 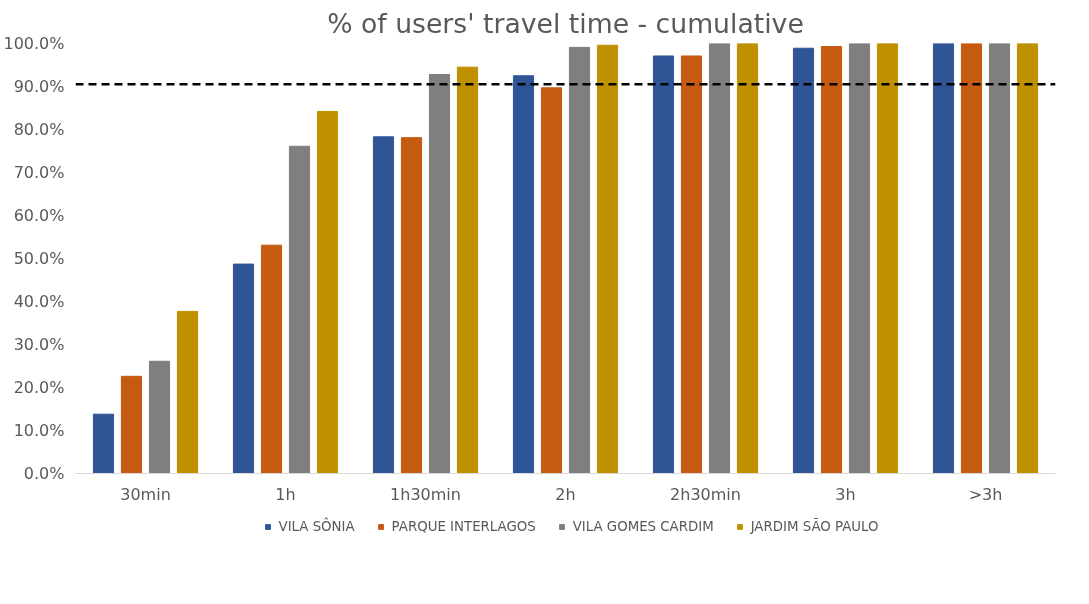 What do you see at coordinates (39, 387) in the screenshot?
I see `y-tick-label: 20.0%` at bounding box center [39, 387].